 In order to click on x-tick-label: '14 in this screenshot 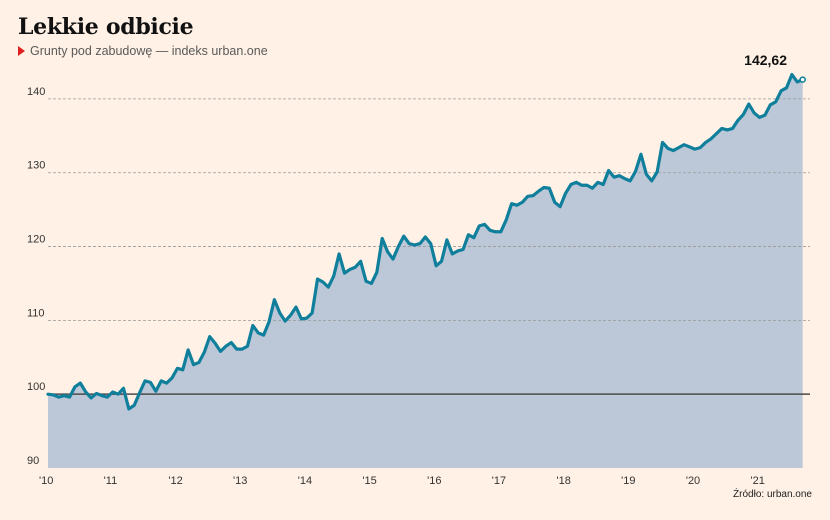, I will do `click(305, 481)`.